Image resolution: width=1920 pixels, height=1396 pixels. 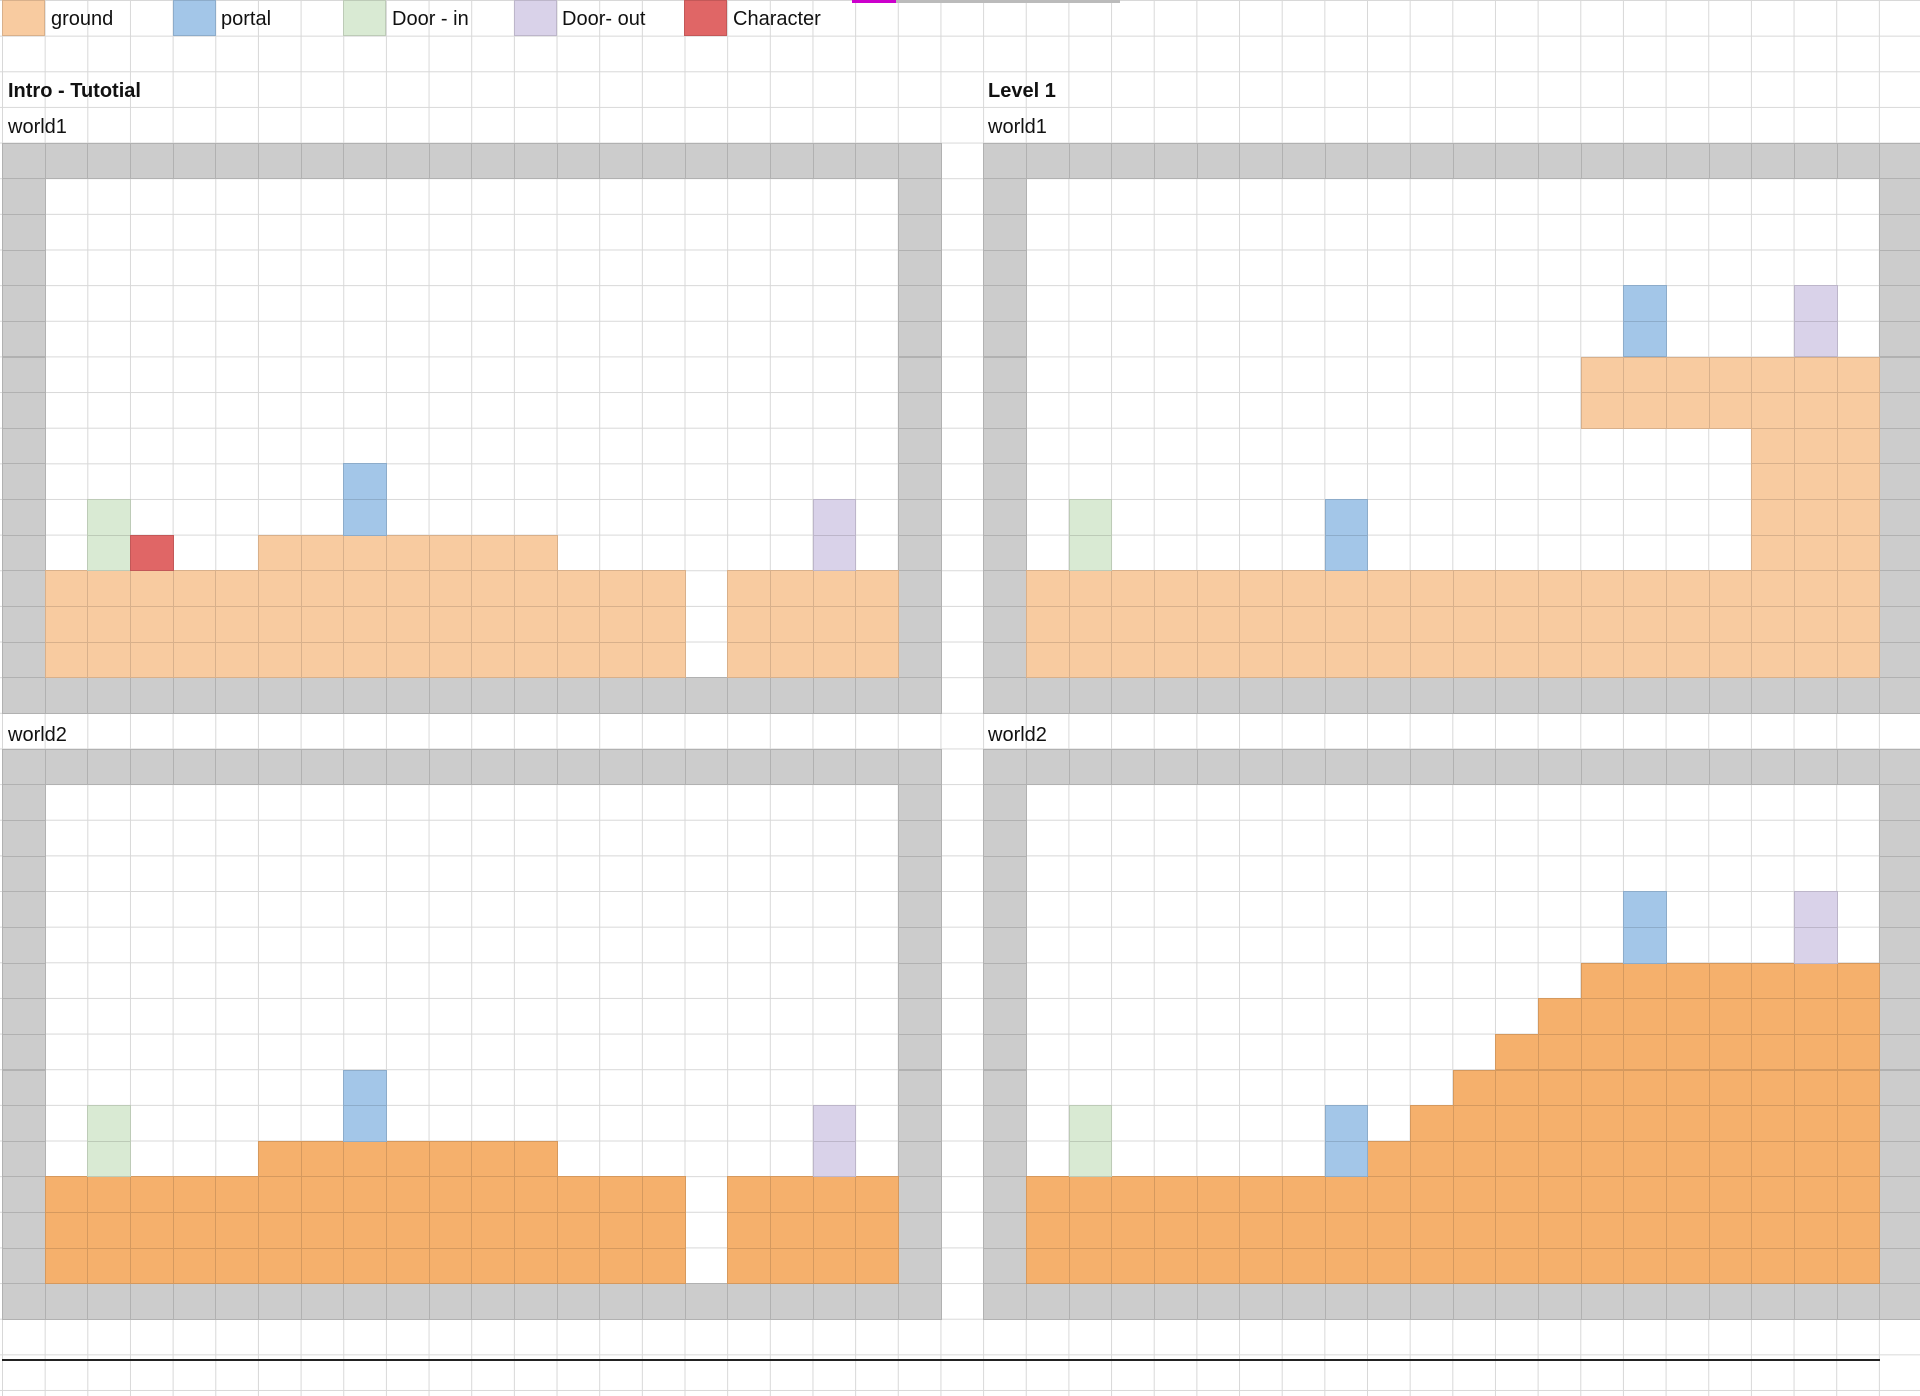 What do you see at coordinates (920, 1266) in the screenshot?
I see `intro-w2-wall-right` at bounding box center [920, 1266].